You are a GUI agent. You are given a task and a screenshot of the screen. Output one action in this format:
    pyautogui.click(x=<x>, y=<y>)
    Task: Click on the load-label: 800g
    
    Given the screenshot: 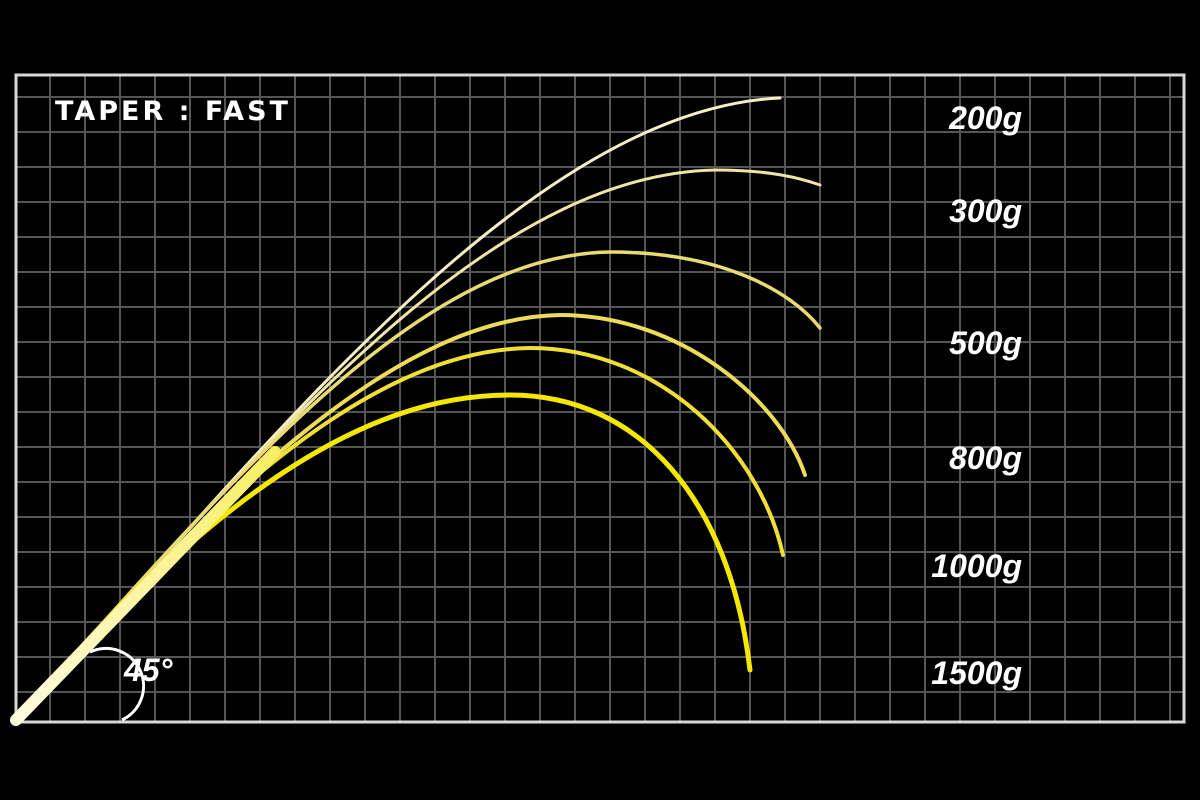 What is the action you would take?
    pyautogui.click(x=985, y=458)
    